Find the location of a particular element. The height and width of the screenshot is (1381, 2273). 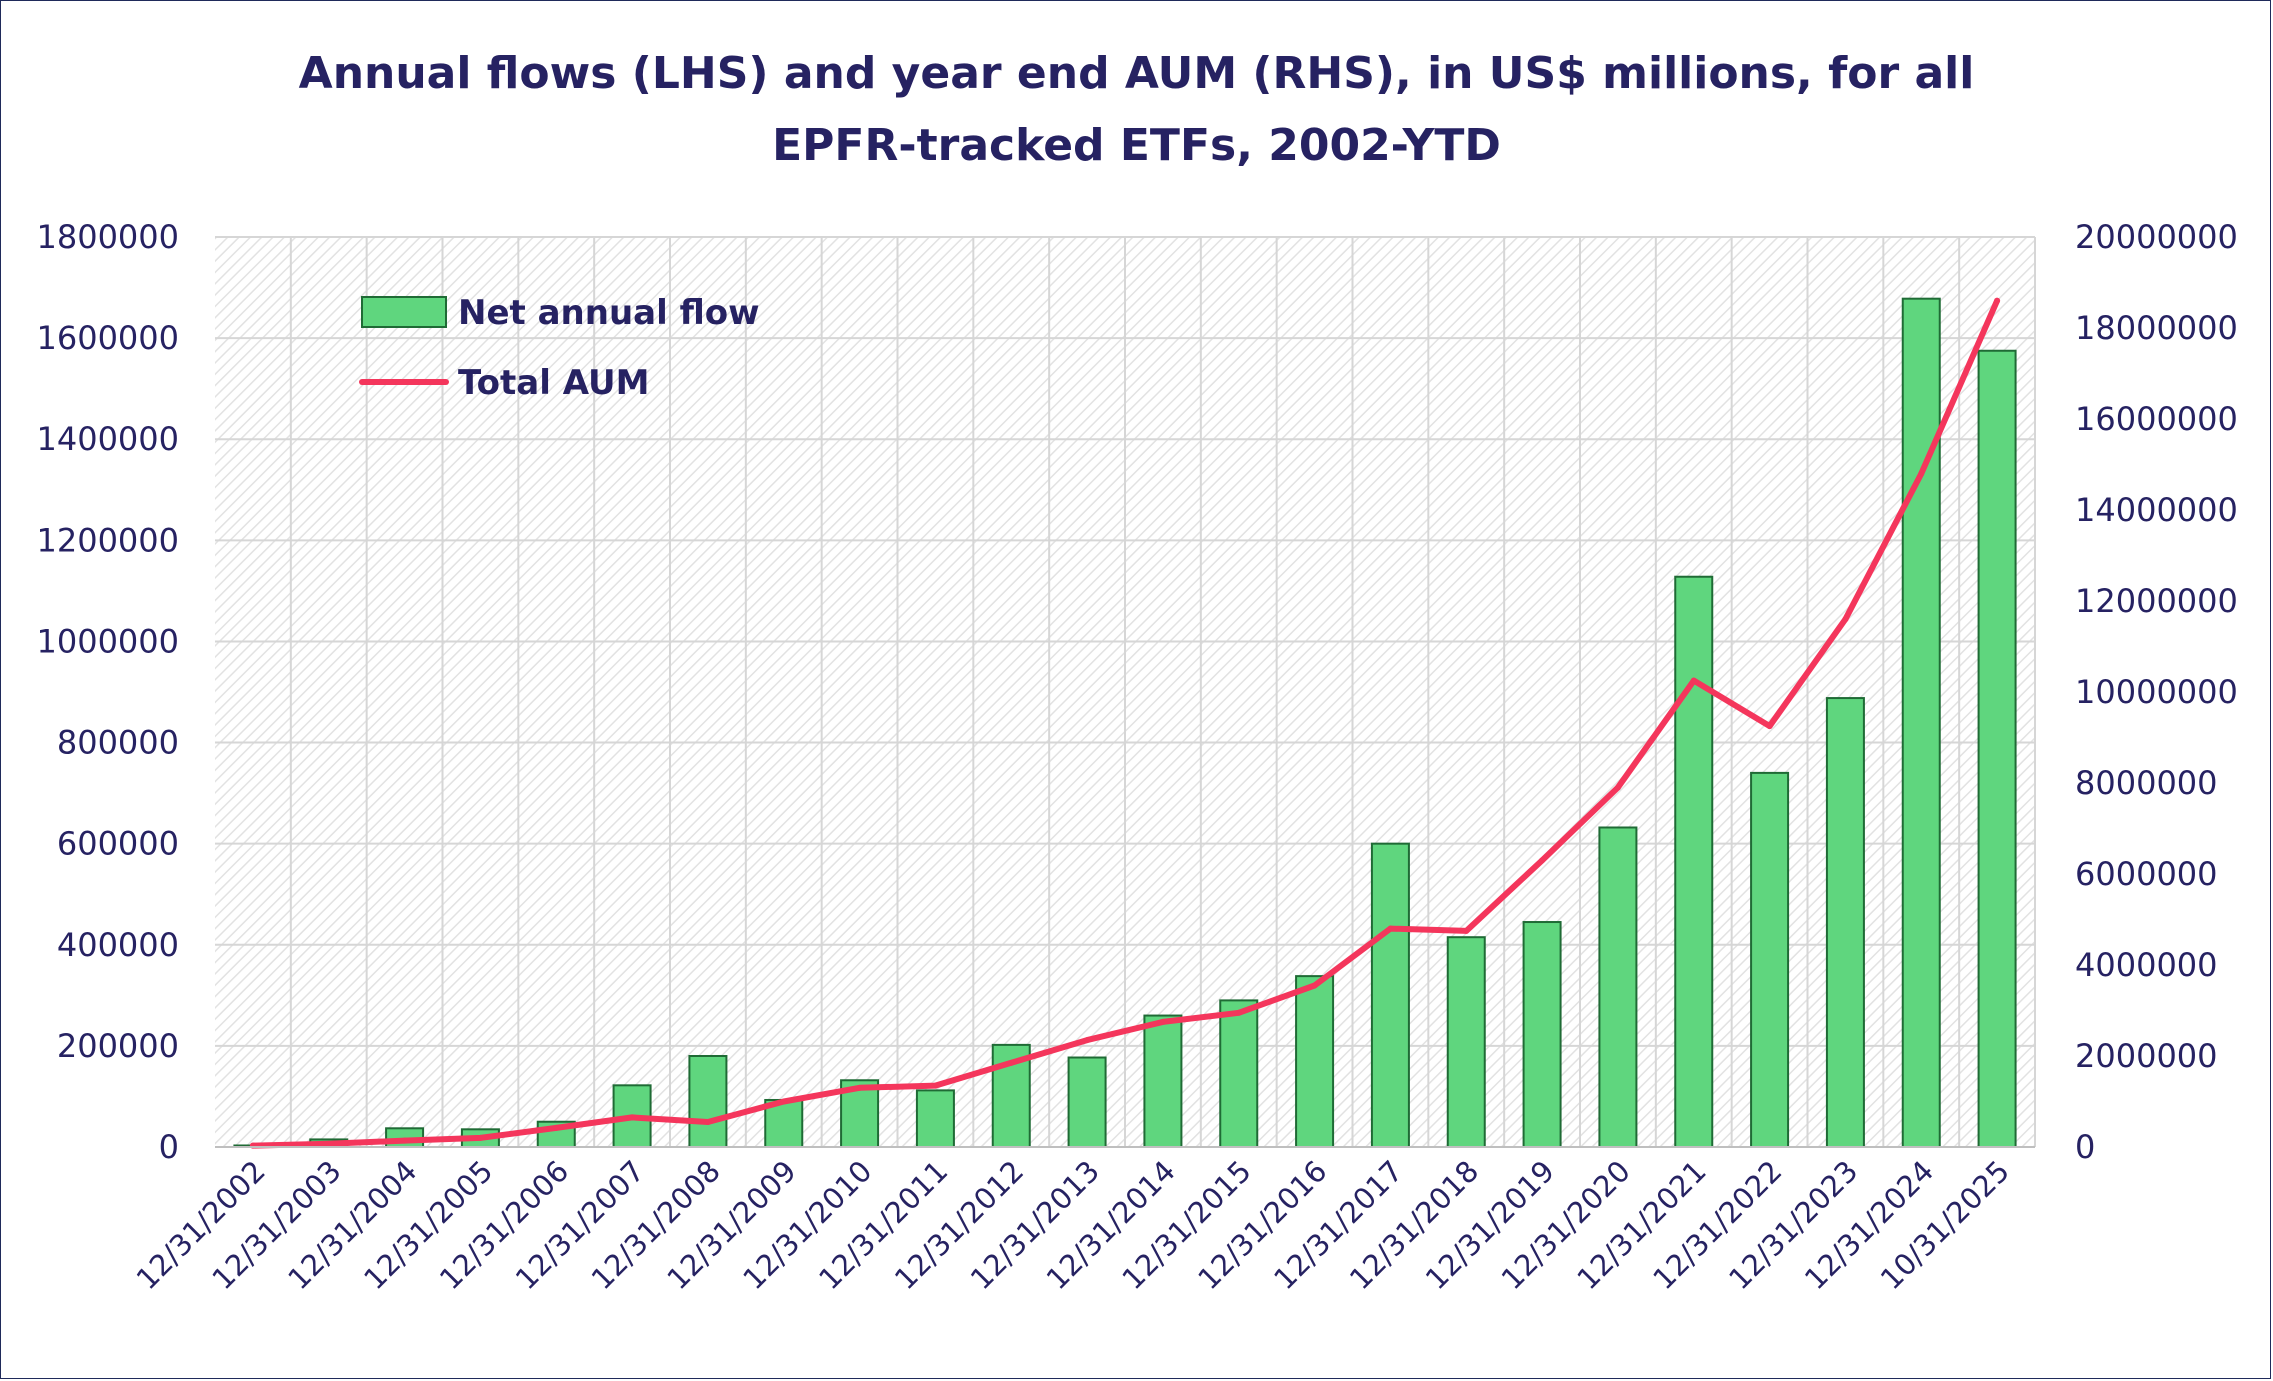

y-right-tick-label: 4000000 is located at coordinates (2146, 965).